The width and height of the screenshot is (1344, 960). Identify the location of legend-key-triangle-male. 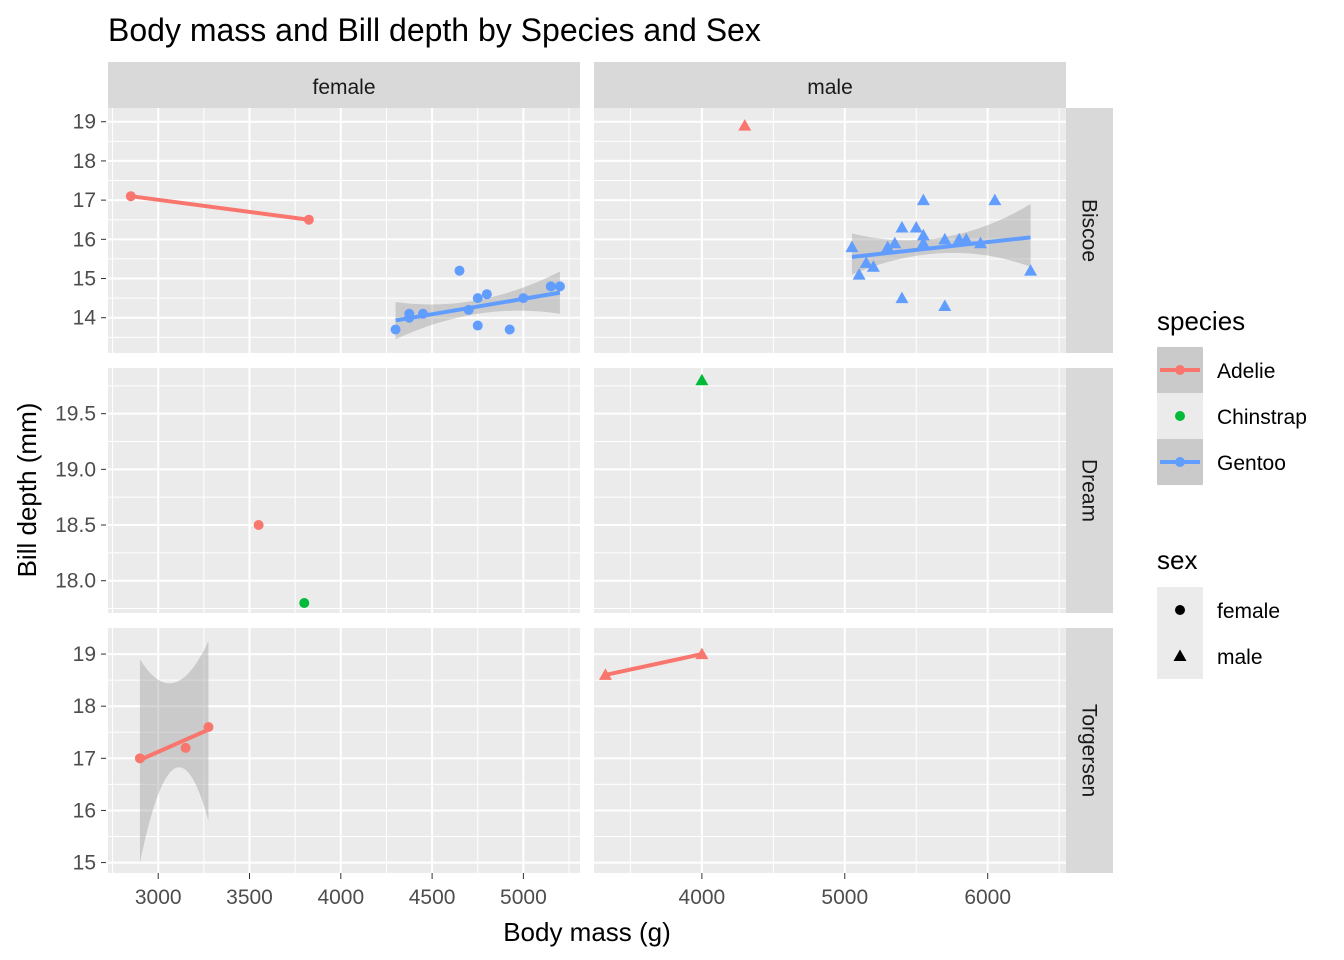
(1180, 655).